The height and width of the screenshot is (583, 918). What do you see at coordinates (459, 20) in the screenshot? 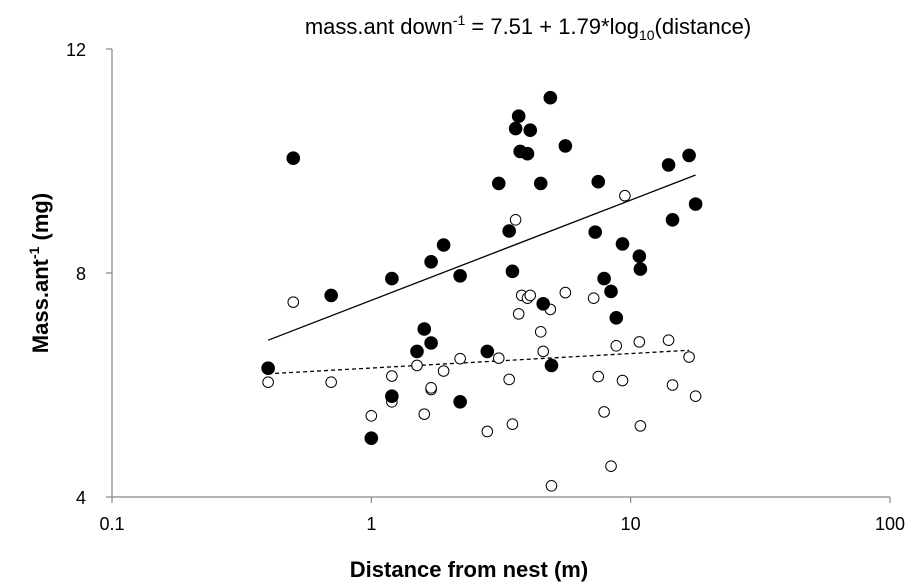
I see `chart-title-sup: -1` at bounding box center [459, 20].